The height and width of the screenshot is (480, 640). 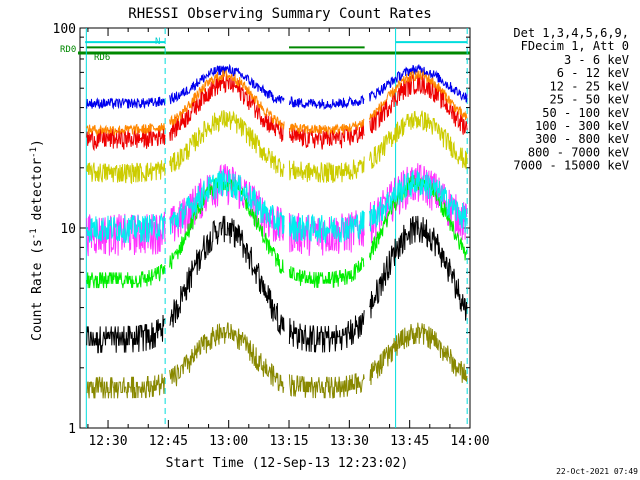 What do you see at coordinates (168, 441) in the screenshot?
I see `x-tick-label: 12:45` at bounding box center [168, 441].